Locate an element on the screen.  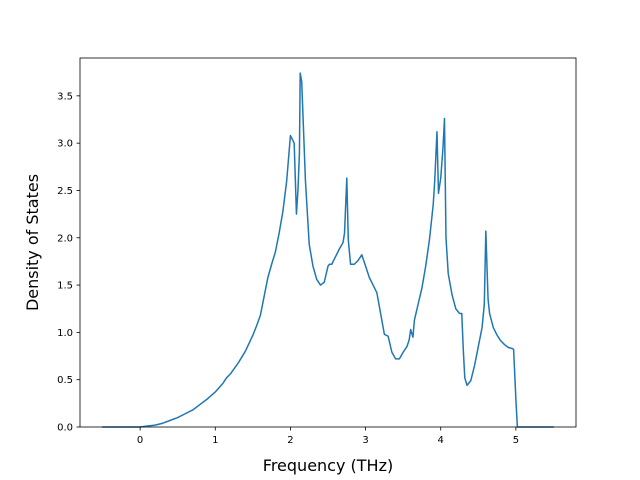
y-tick-label: 0.5 is located at coordinates (65, 380).